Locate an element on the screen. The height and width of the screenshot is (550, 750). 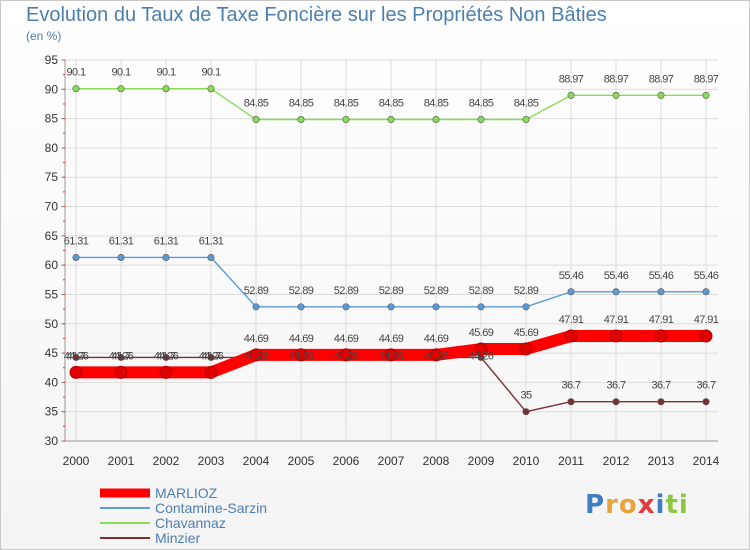
logo-letter: r is located at coordinates (612, 505).